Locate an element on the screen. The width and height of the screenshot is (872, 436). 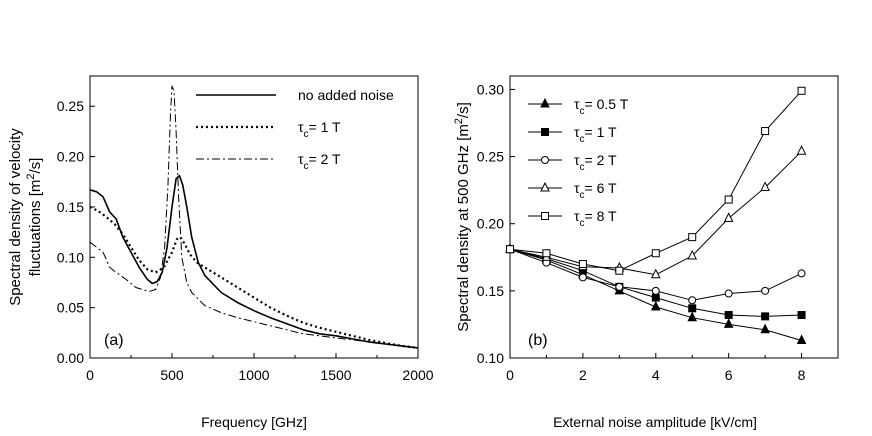
b-ytick-label: 0.10 is located at coordinates (490, 358).